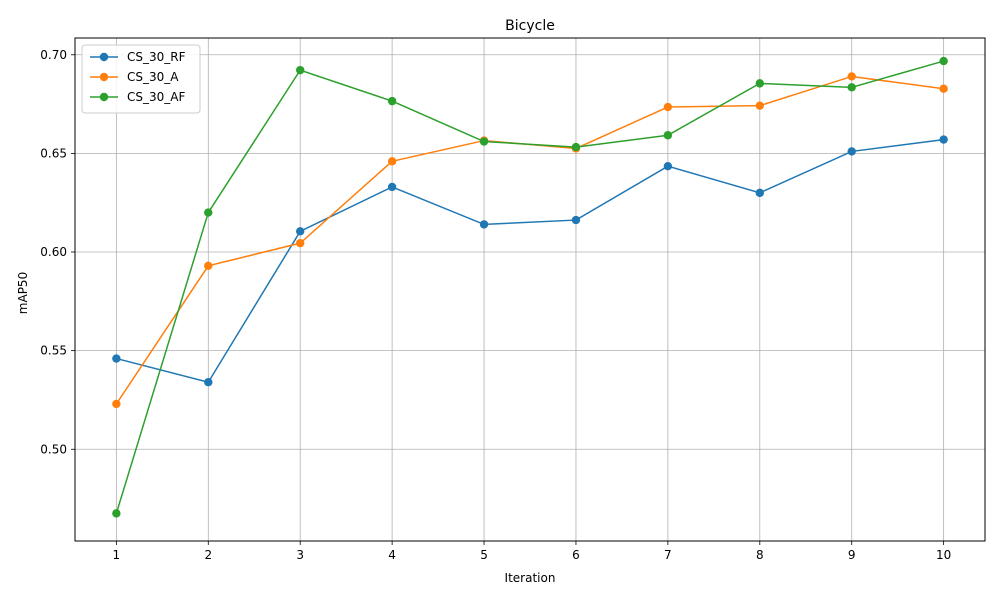  Describe the element at coordinates (153, 77) in the screenshot. I see `legend-label: CS_30_A` at that location.